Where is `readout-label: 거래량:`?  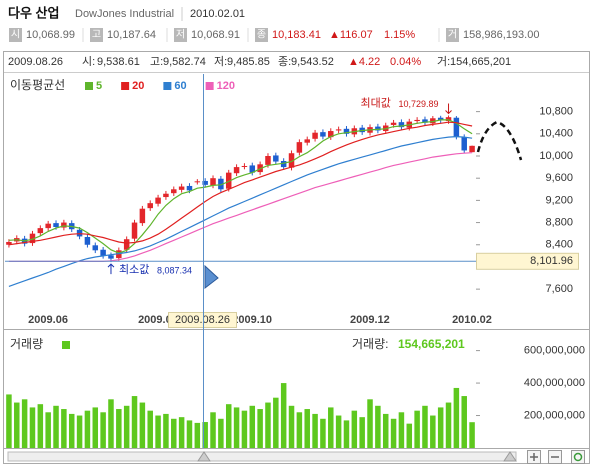 readout-label: 거래량: is located at coordinates (370, 344).